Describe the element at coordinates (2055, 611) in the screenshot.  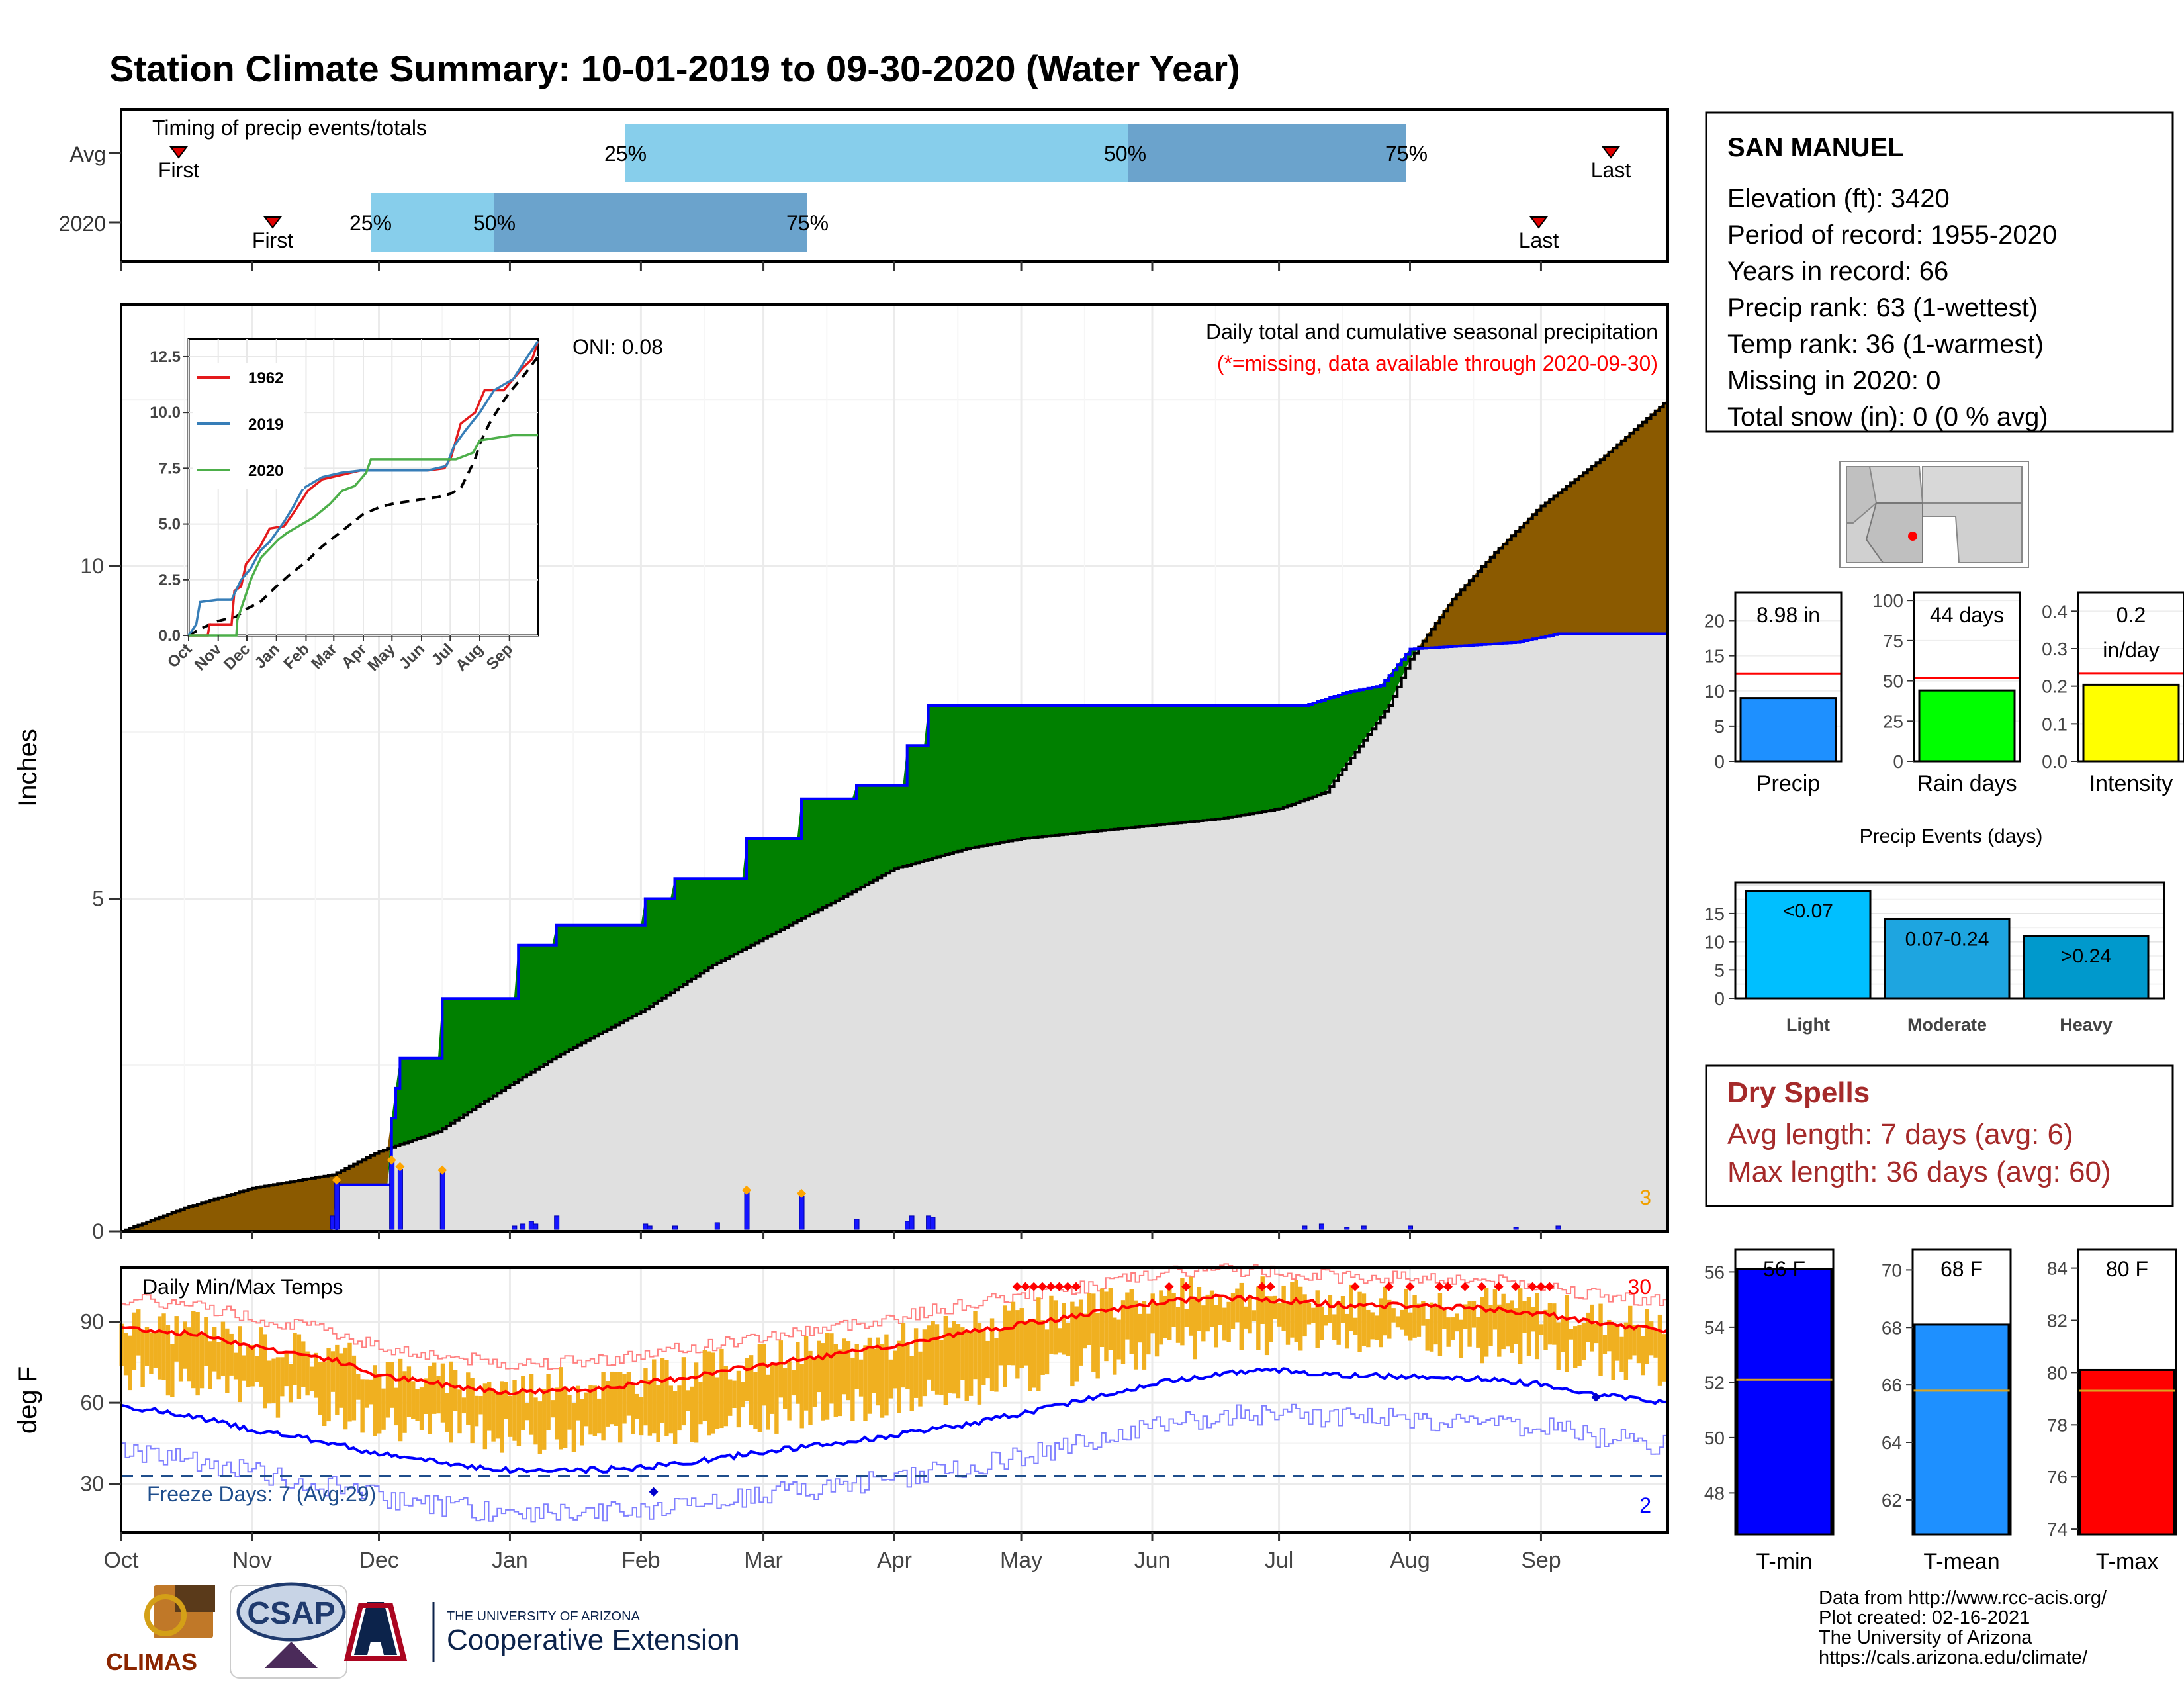
I see `summary-y-tick-label: 0.4` at that location.